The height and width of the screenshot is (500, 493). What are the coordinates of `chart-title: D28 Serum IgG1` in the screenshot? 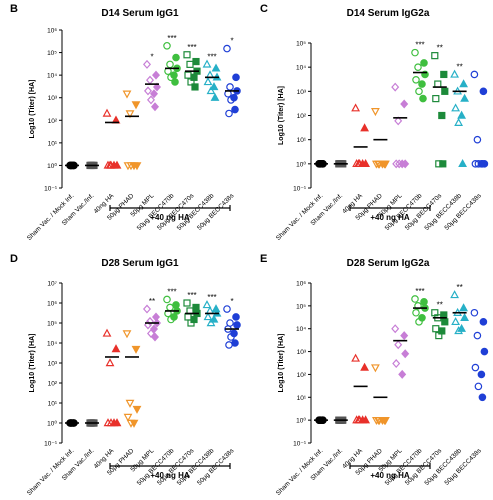 It's located at (140, 263).